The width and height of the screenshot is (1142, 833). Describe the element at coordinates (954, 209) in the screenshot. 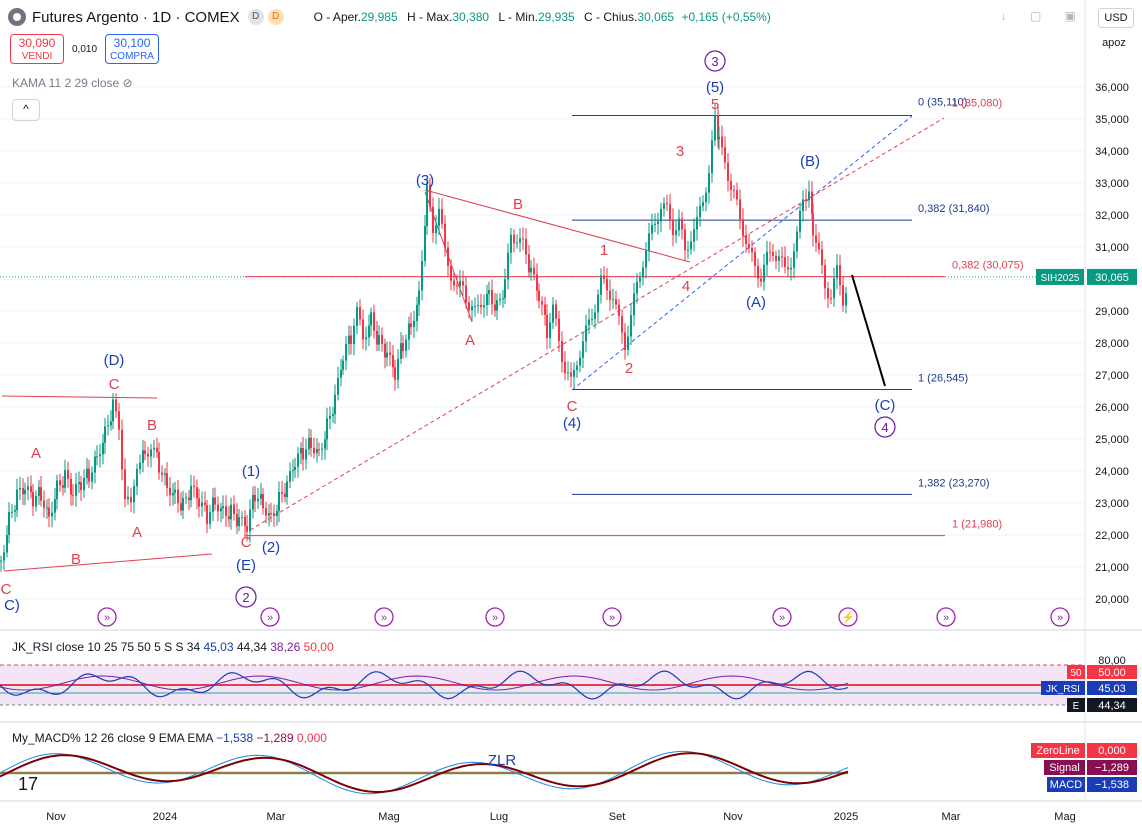

I see `fib-level-label: 0,382 (31,840)` at that location.